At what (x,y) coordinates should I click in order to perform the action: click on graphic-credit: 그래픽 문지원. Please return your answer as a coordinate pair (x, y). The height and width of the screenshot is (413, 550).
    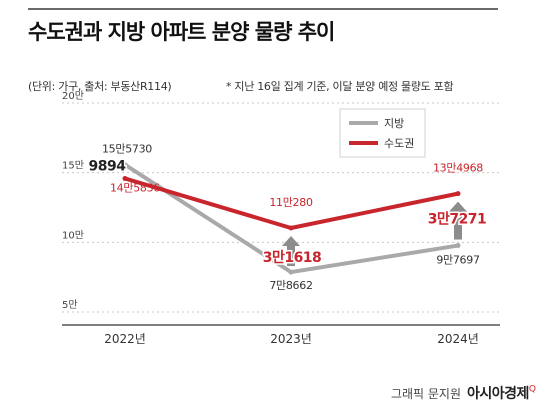
    Looking at the image, I should click on (425, 394).